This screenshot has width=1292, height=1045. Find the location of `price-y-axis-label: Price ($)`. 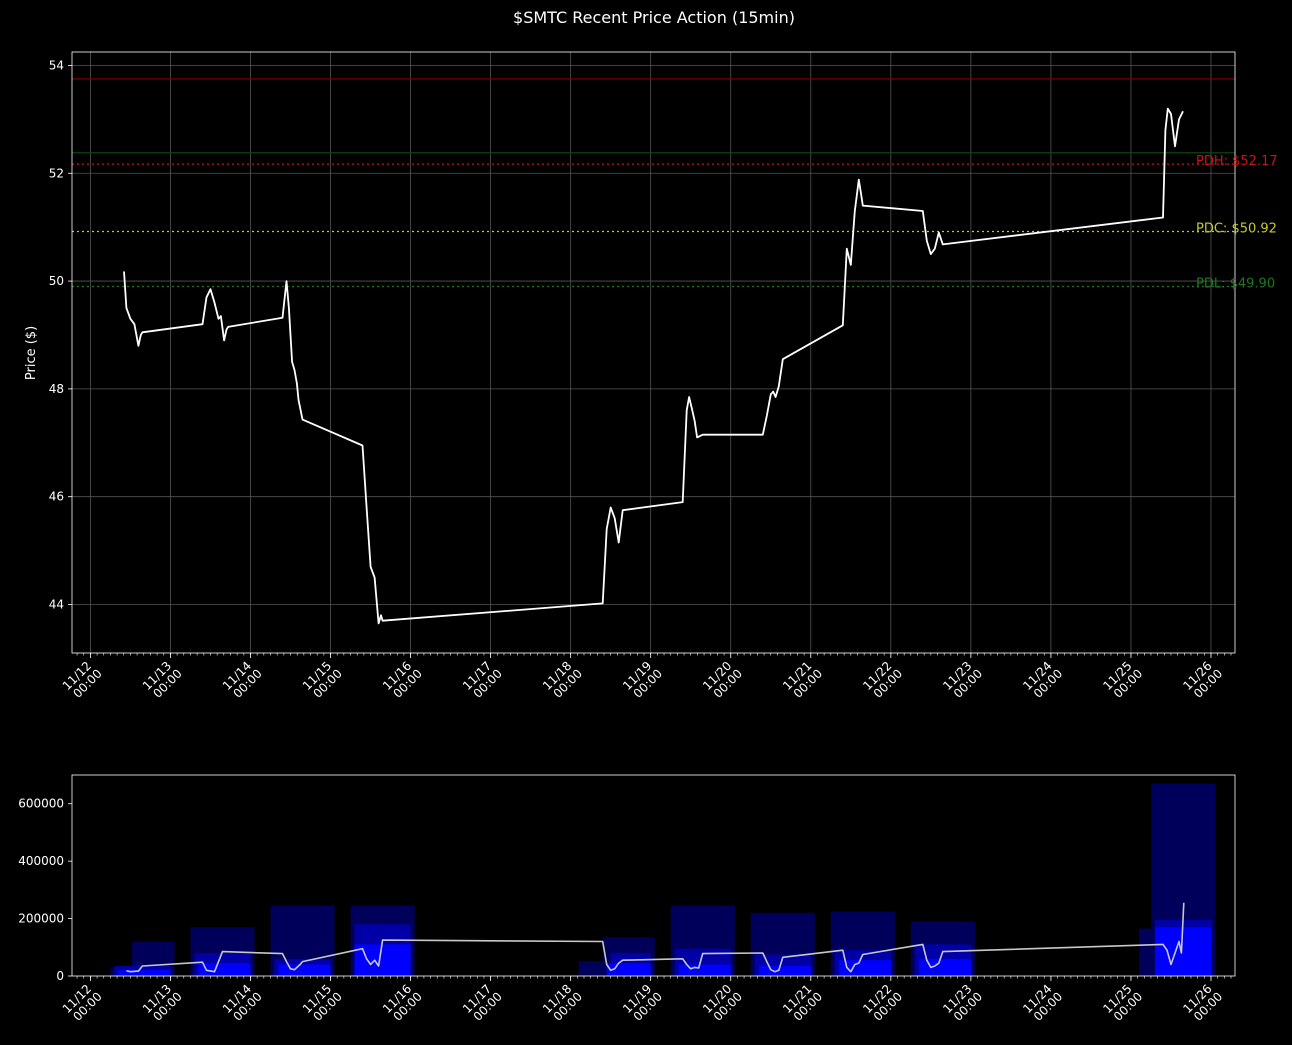

price-y-axis-label: Price ($) is located at coordinates (31, 353).